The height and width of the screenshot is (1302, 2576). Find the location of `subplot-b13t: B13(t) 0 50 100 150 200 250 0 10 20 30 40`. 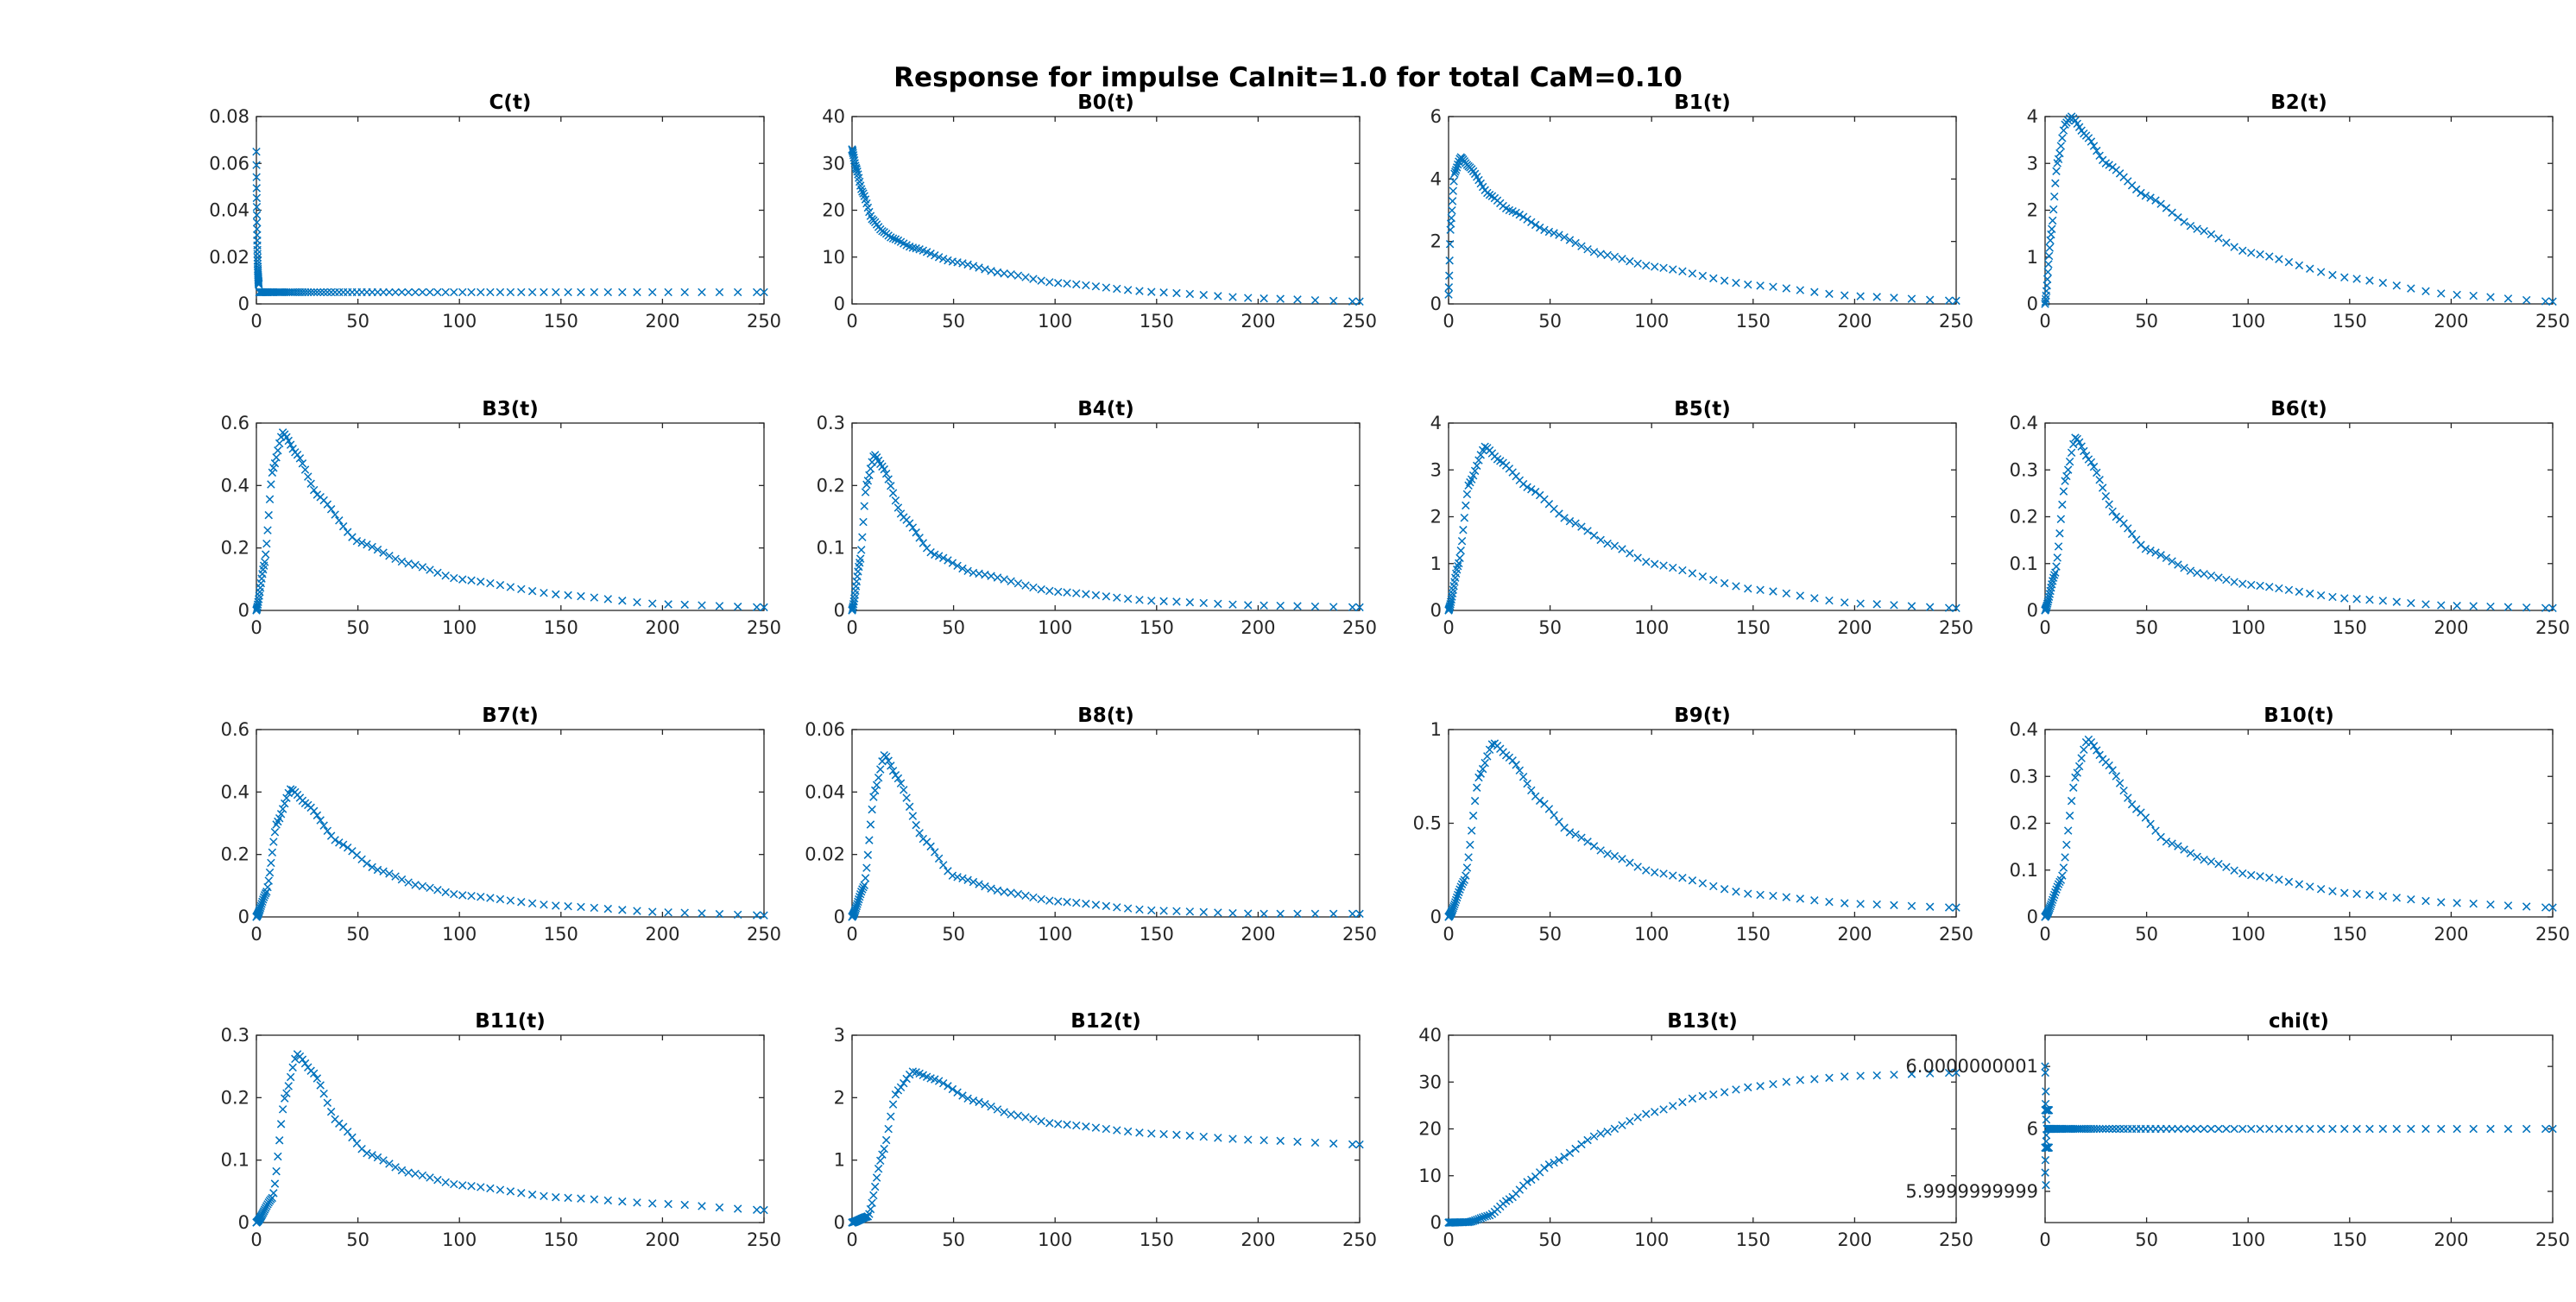

subplot-b13t: B13(t) 0 50 100 150 200 250 0 10 20 30 40 is located at coordinates (1695, 1130).